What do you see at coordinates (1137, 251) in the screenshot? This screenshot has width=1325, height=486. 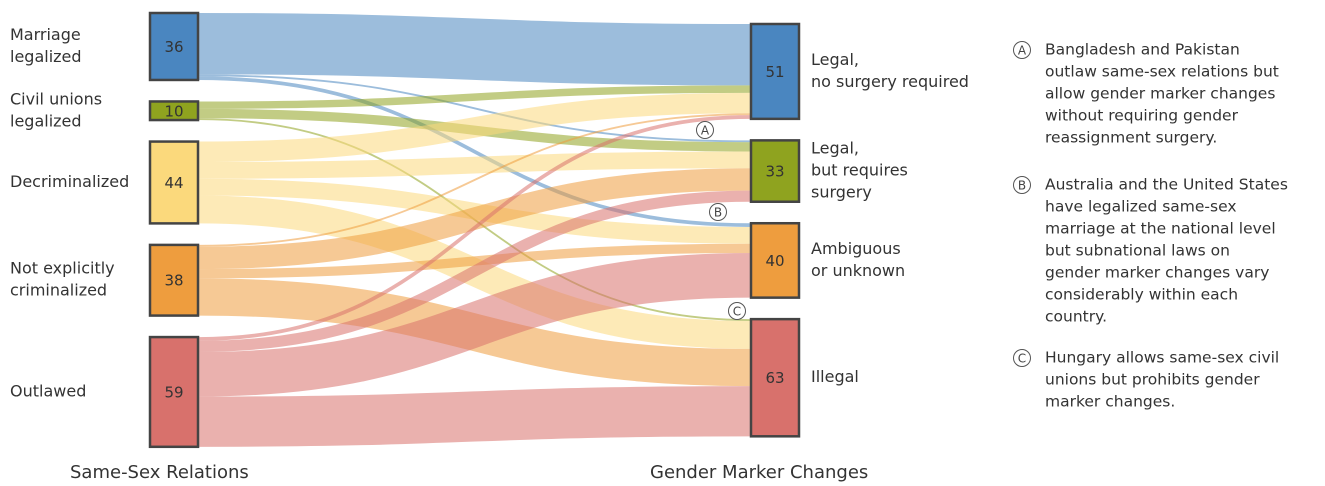 I see `annotation-text: but subnational laws on` at bounding box center [1137, 251].